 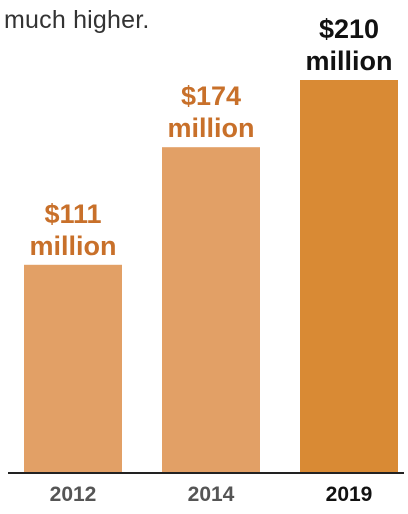 What do you see at coordinates (73, 246) in the screenshot?
I see `value-label-2012-line2: million` at bounding box center [73, 246].